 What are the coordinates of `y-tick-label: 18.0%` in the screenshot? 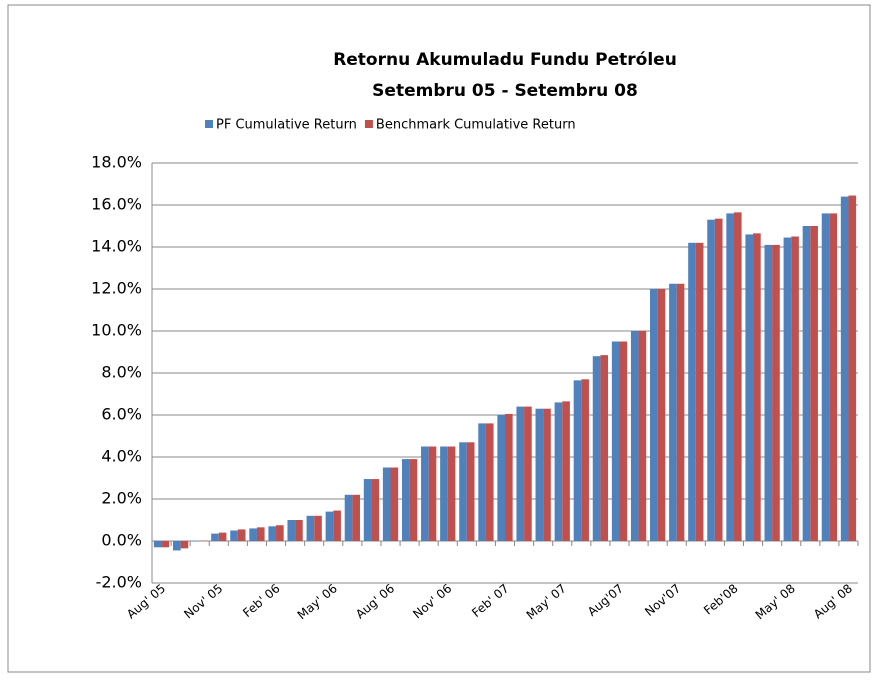 It's located at (116, 162).